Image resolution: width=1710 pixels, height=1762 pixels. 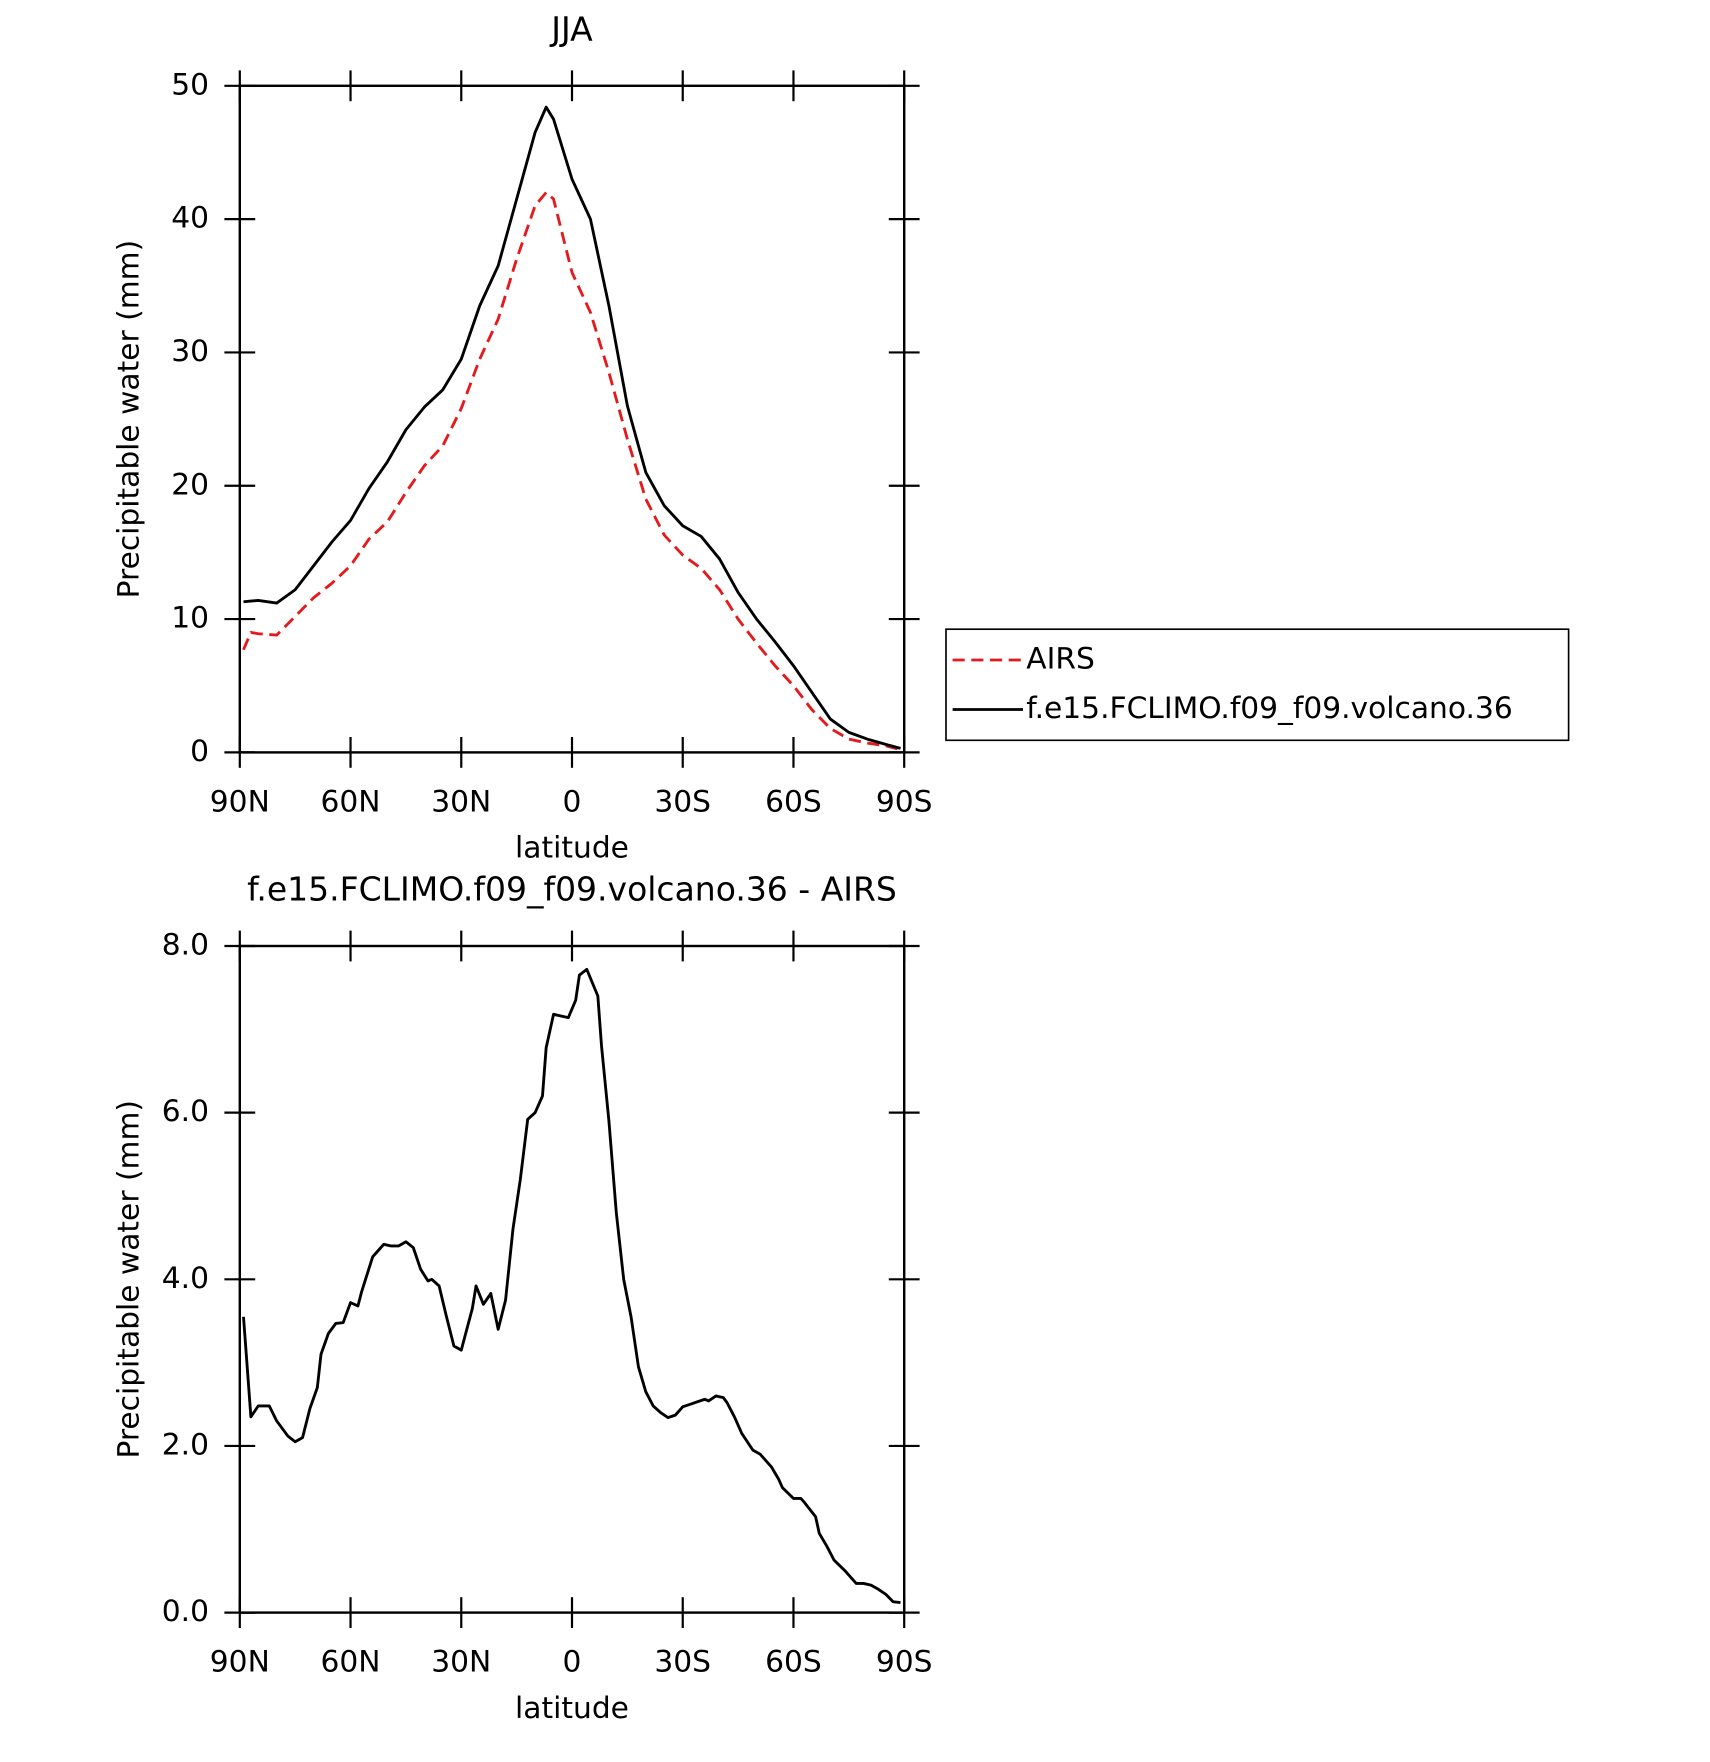 I want to click on chart-title: JJA, so click(x=571, y=28).